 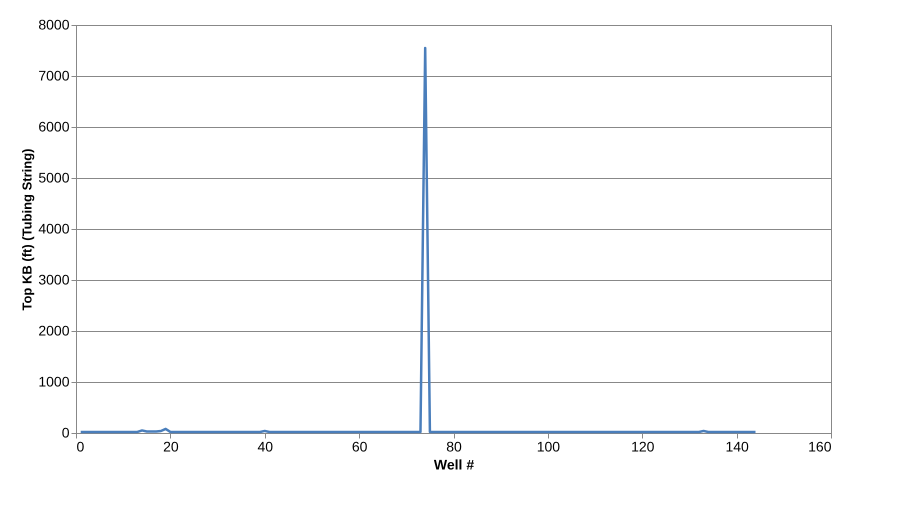 I want to click on x-tick-label: 20, so click(x=171, y=446).